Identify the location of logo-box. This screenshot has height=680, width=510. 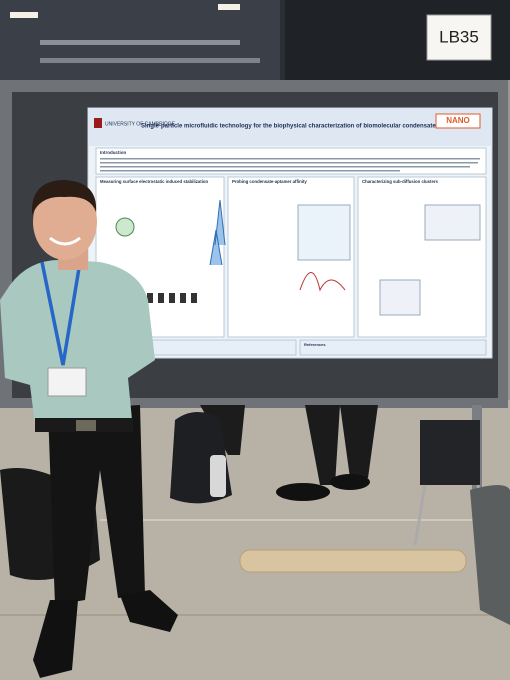
(458, 121).